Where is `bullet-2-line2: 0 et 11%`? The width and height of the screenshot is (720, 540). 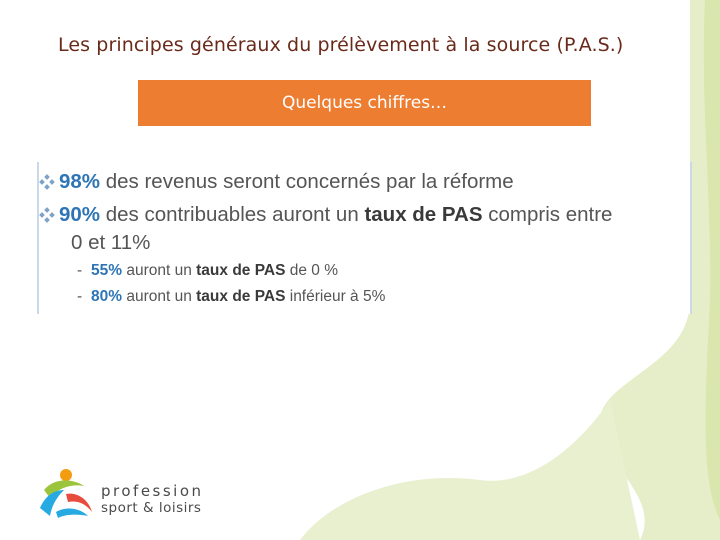
bullet-2-line2: 0 et 11% is located at coordinates (111, 242).